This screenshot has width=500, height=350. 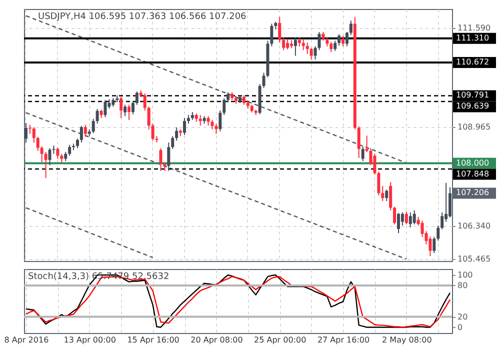 What do you see at coordinates (343, 340) in the screenshot?
I see `x-tick-label: 27 Apr 16:00` at bounding box center [343, 340].